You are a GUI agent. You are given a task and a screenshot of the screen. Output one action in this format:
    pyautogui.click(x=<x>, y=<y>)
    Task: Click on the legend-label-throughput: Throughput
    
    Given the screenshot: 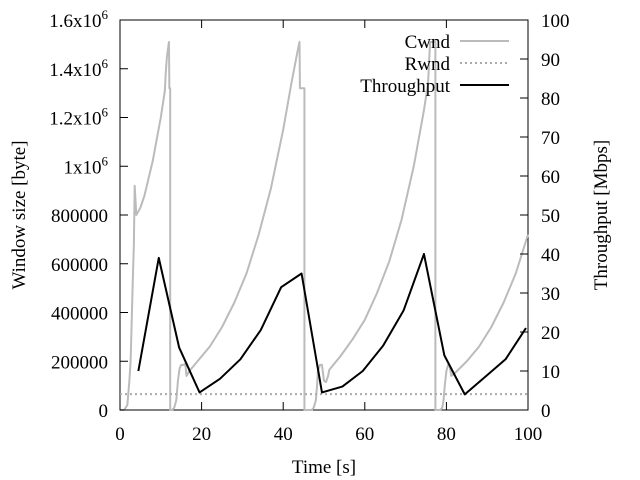 What is the action you would take?
    pyautogui.click(x=405, y=86)
    